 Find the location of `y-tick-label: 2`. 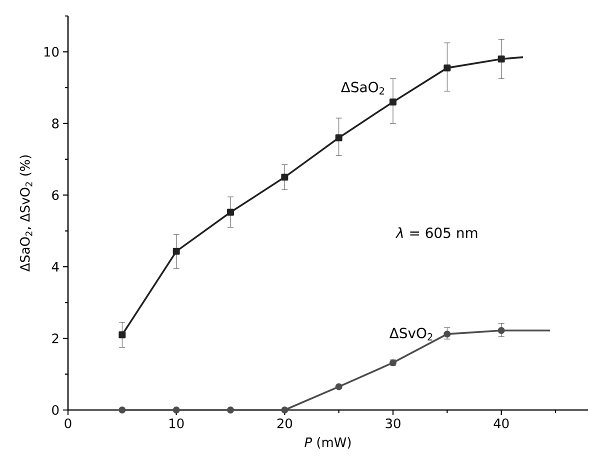

y-tick-label: 2 is located at coordinates (55, 339).